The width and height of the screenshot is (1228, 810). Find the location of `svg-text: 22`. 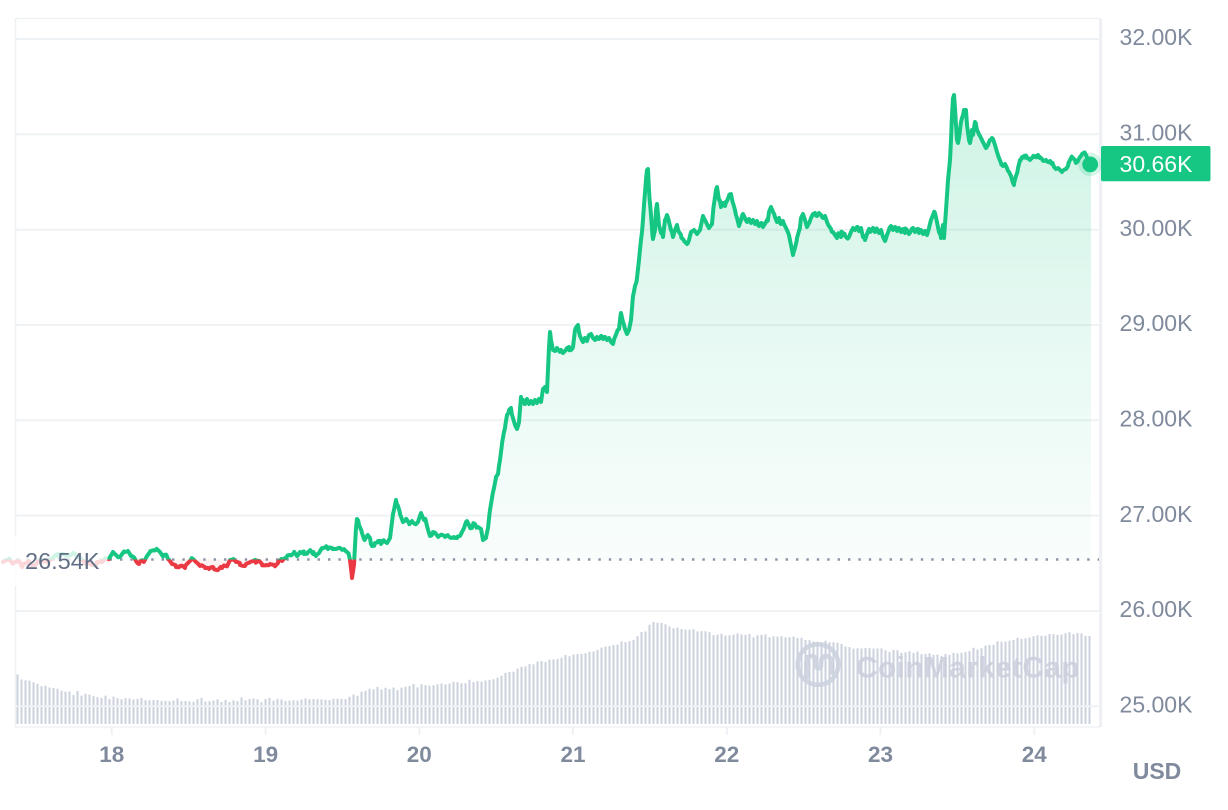

svg-text: 22 is located at coordinates (726, 754).